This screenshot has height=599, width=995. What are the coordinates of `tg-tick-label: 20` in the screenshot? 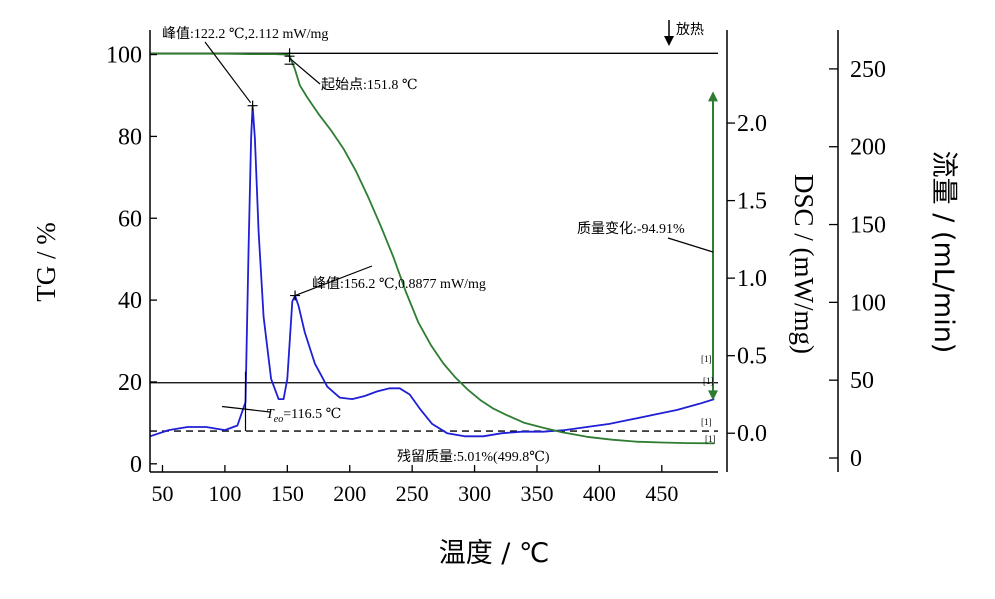 It's located at (130, 383).